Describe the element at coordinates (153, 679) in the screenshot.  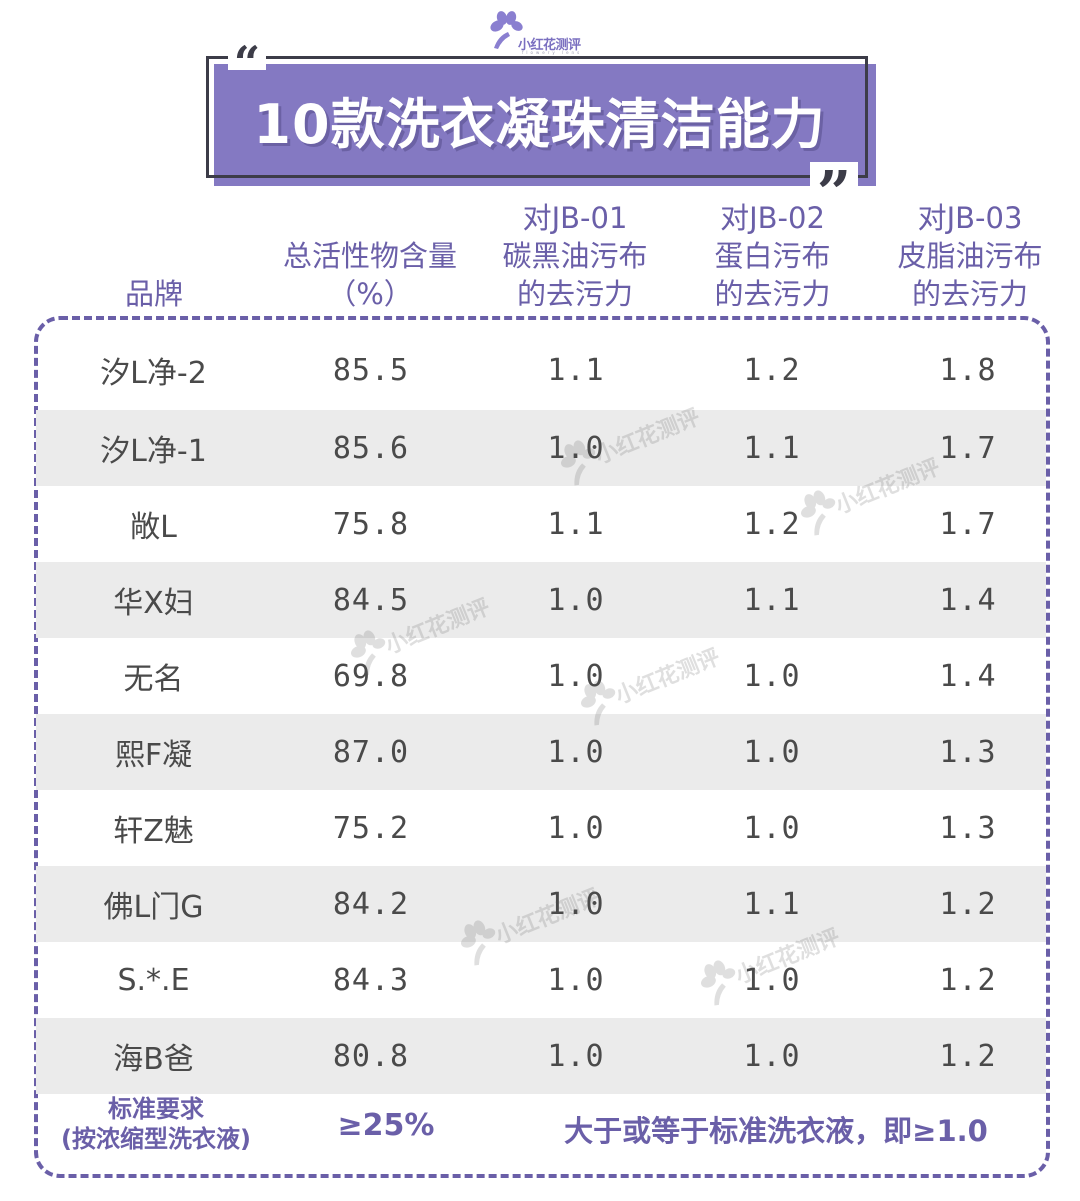
I see `cell-brand: 无名` at that location.